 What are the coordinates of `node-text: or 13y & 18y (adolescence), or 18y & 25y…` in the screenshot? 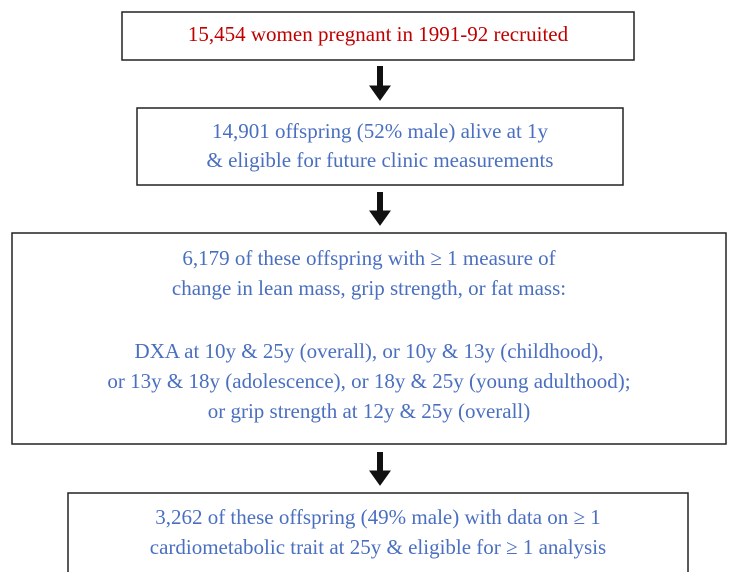 It's located at (368, 381).